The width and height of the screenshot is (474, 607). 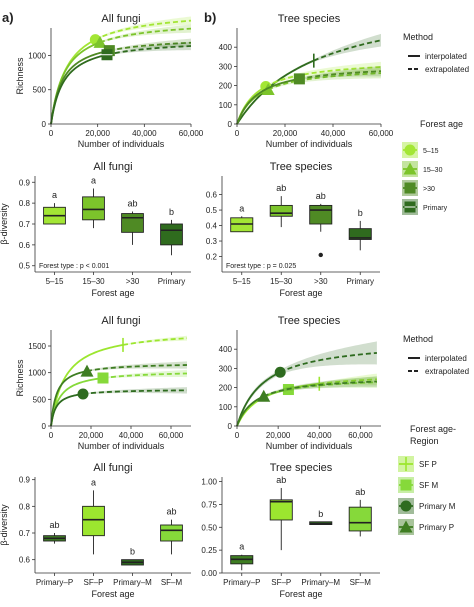 I want to click on x-tick-label: Primary, so click(x=360, y=281).